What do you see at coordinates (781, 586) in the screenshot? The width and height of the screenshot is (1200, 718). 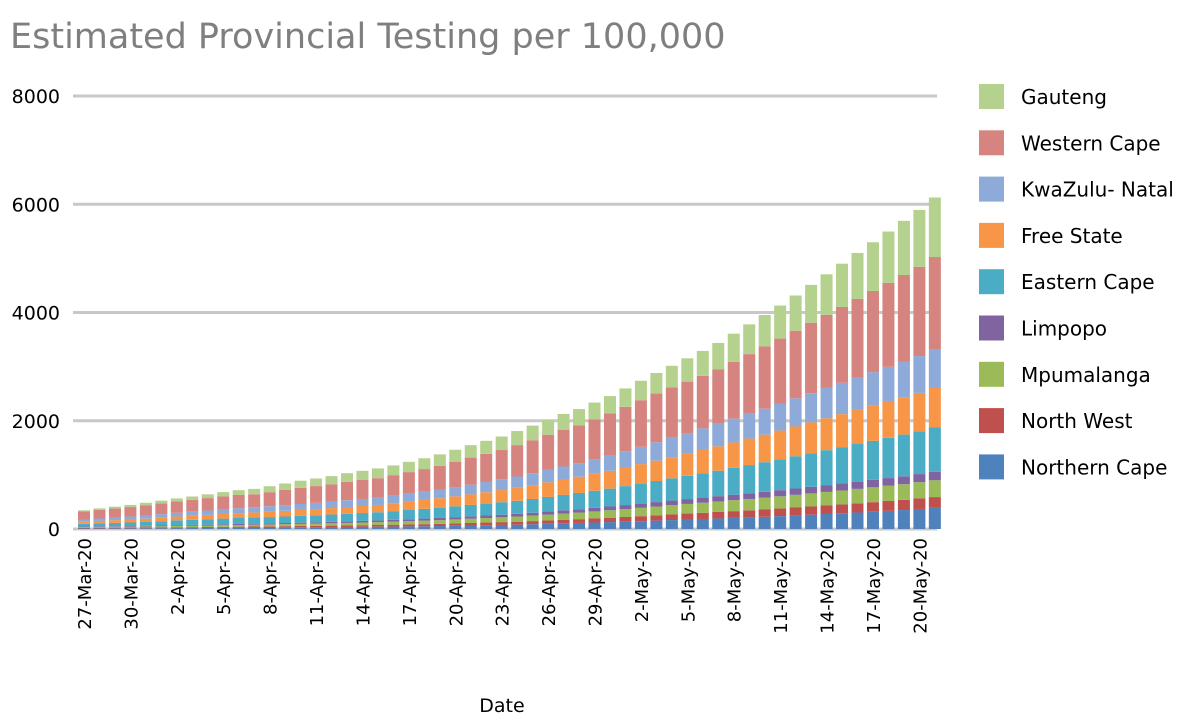 I see `x-tick-label: 11-May-20` at bounding box center [781, 586].